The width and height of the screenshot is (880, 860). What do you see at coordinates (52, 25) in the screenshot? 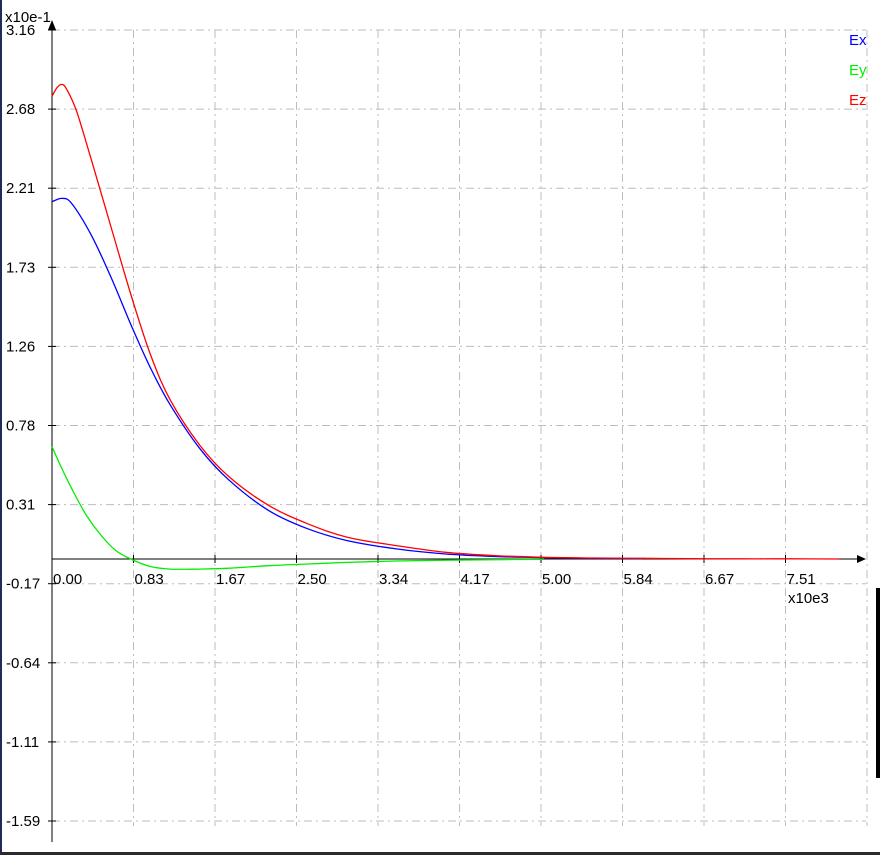
I see `y-axis-arrow` at bounding box center [52, 25].